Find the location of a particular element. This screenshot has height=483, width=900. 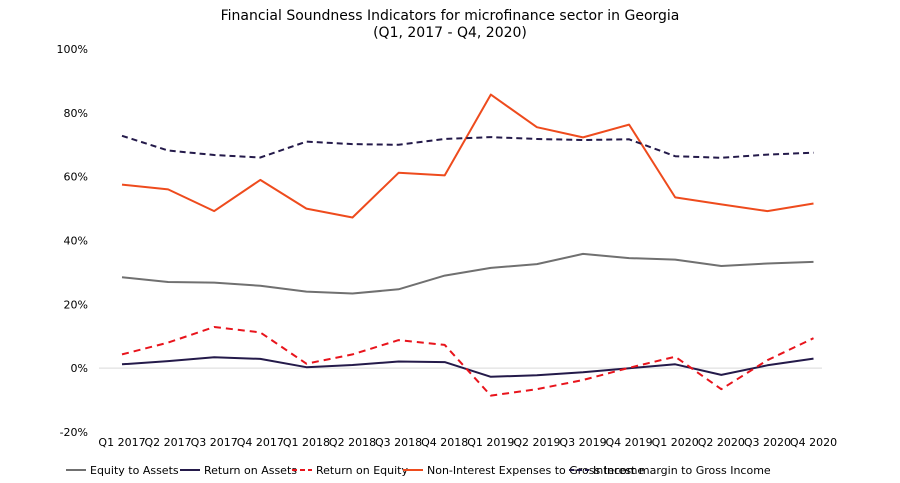

y-tick-label: 80% is located at coordinates (76, 113).